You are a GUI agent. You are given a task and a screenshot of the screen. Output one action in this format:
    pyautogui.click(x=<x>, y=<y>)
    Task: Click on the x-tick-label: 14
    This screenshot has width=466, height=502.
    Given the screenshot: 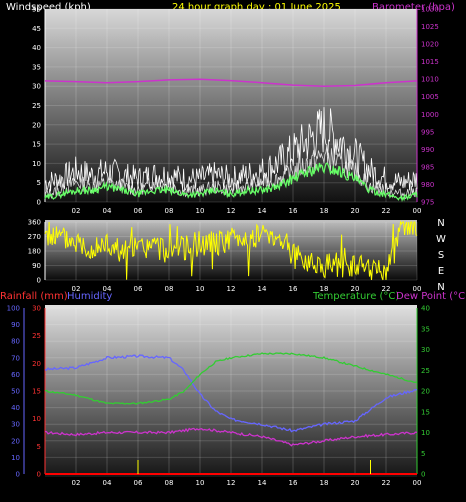 What is the action you would take?
    pyautogui.click(x=262, y=483)
    